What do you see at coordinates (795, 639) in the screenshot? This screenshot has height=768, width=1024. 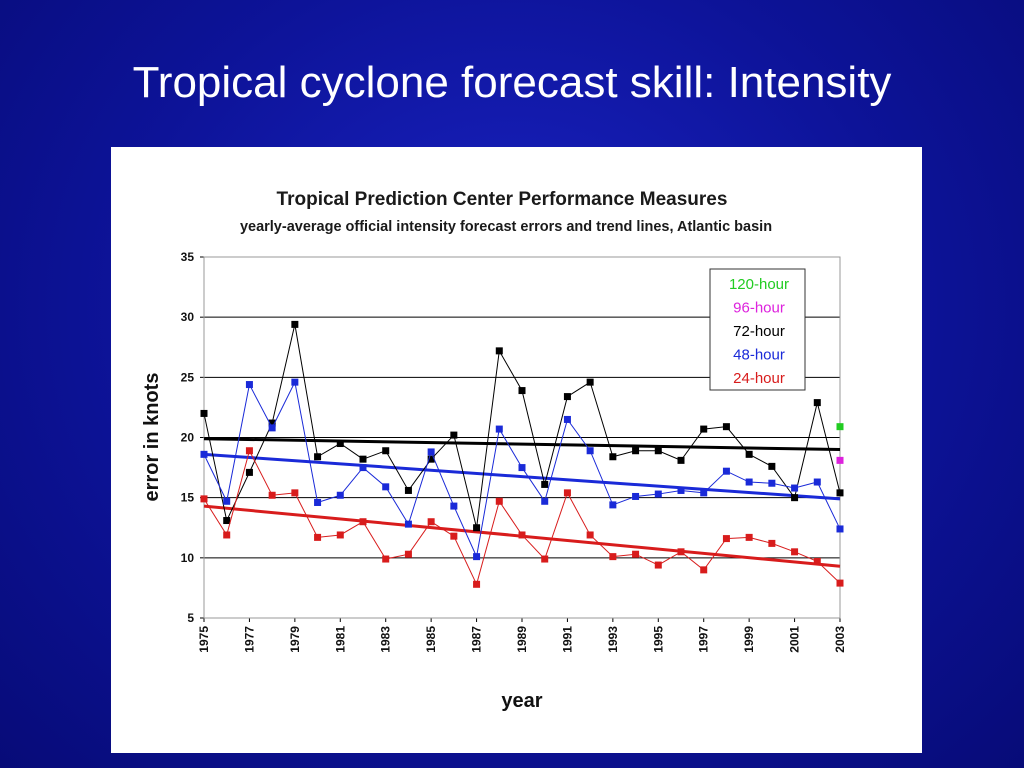 I see `x-tick-label: 2001` at bounding box center [795, 639].